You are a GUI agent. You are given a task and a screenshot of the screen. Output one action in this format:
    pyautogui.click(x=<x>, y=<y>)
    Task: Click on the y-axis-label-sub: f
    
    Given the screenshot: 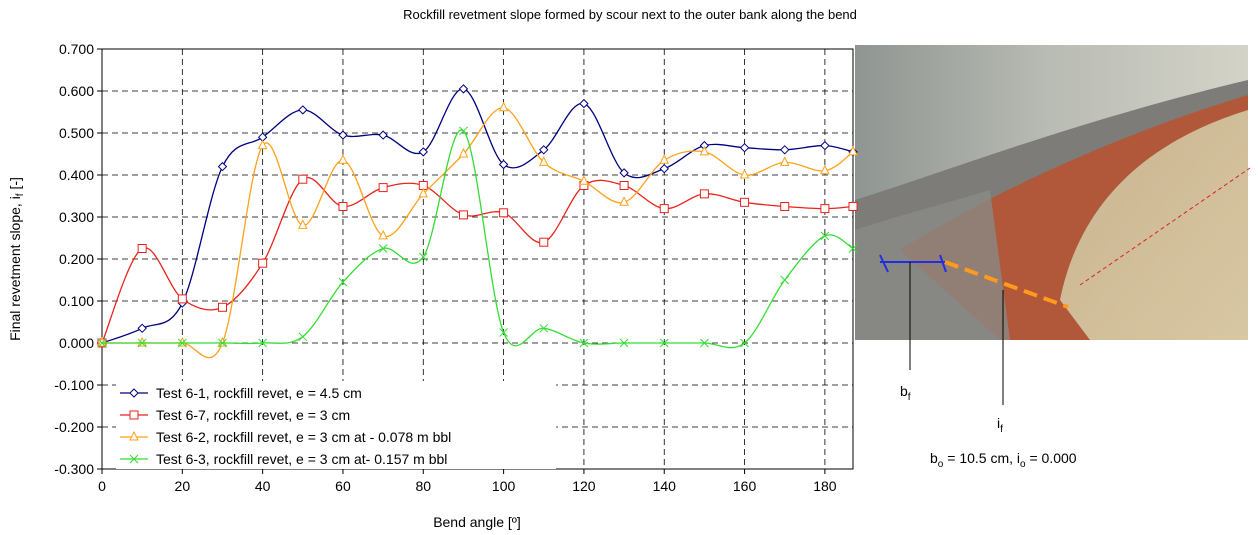 What is the action you would take?
    pyautogui.click(x=20, y=194)
    